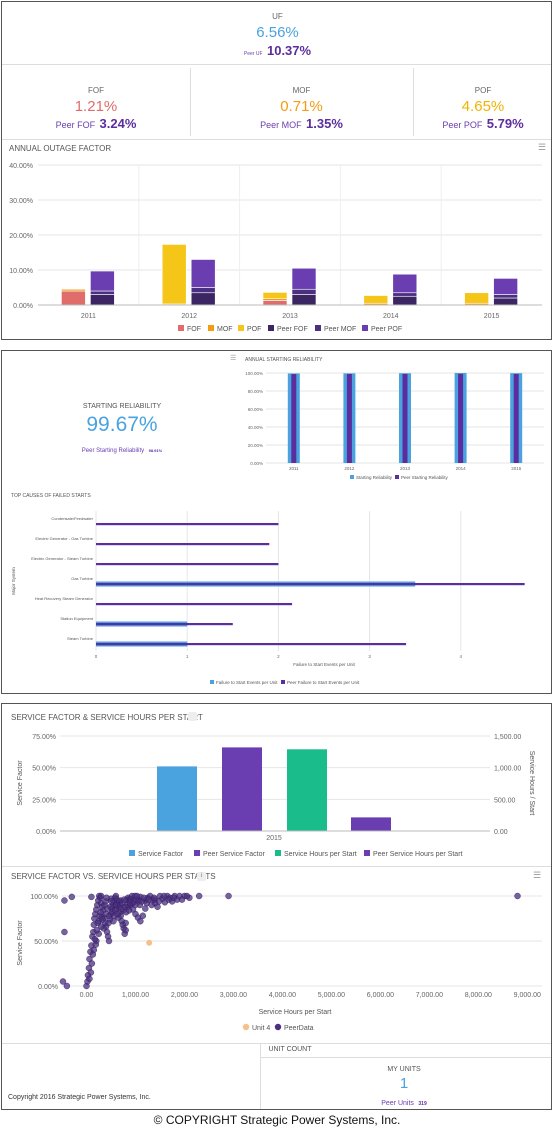 The image size is (554, 1139). Describe the element at coordinates (405, 468) in the screenshot. I see `x-tick-label: 2013` at that location.